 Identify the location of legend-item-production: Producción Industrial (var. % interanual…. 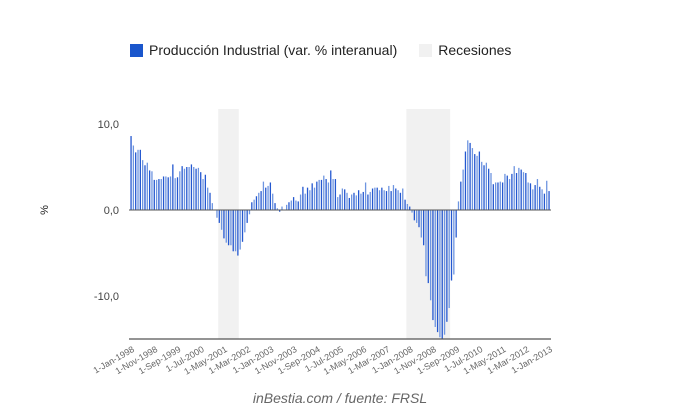
(263, 50).